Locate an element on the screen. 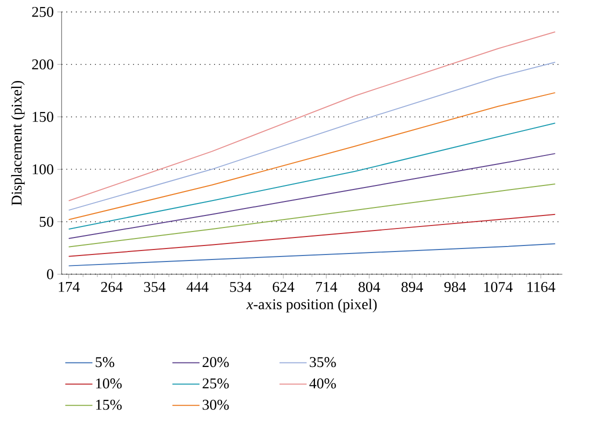 The height and width of the screenshot is (445, 610). legend-label: 25% is located at coordinates (215, 383).